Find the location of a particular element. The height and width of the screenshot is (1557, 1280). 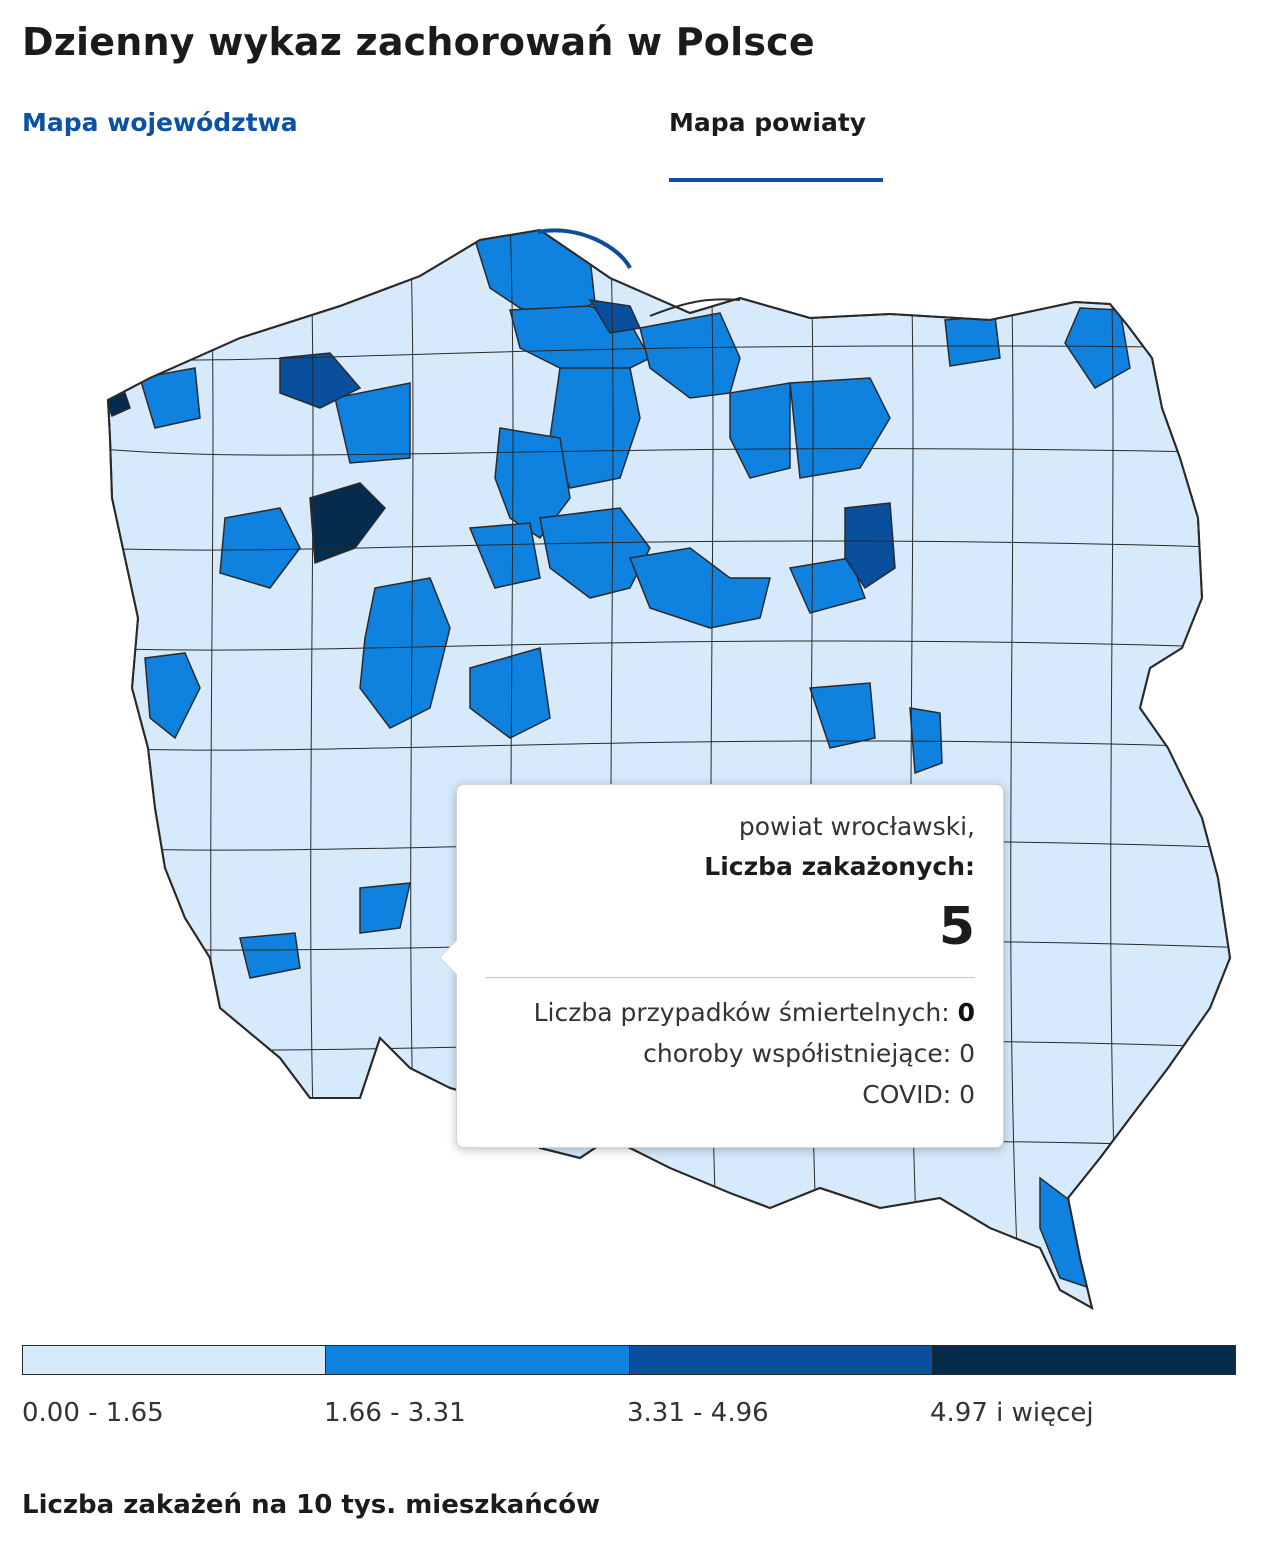

tooltip-covid-value: 0 is located at coordinates (967, 1094).